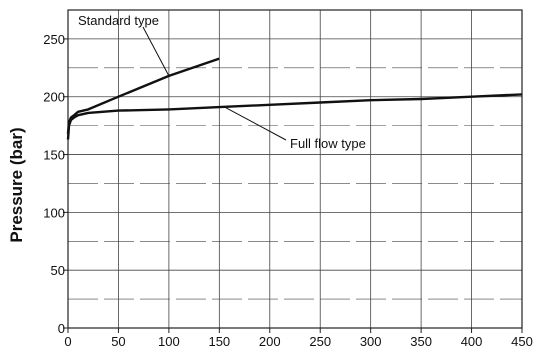 This screenshot has width=539, height=356. I want to click on x-tick-label-250: 250, so click(320, 341).